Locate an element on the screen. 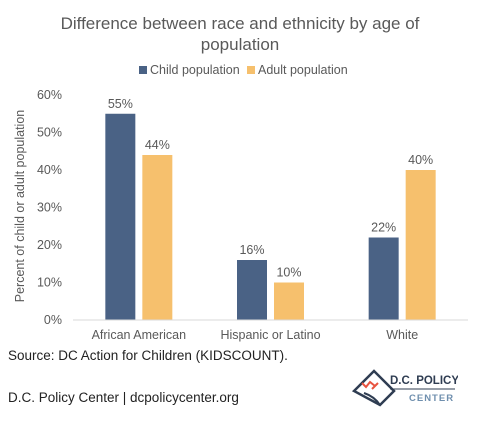 The height and width of the screenshot is (431, 480). x-tick-label: African American is located at coordinates (139, 335).